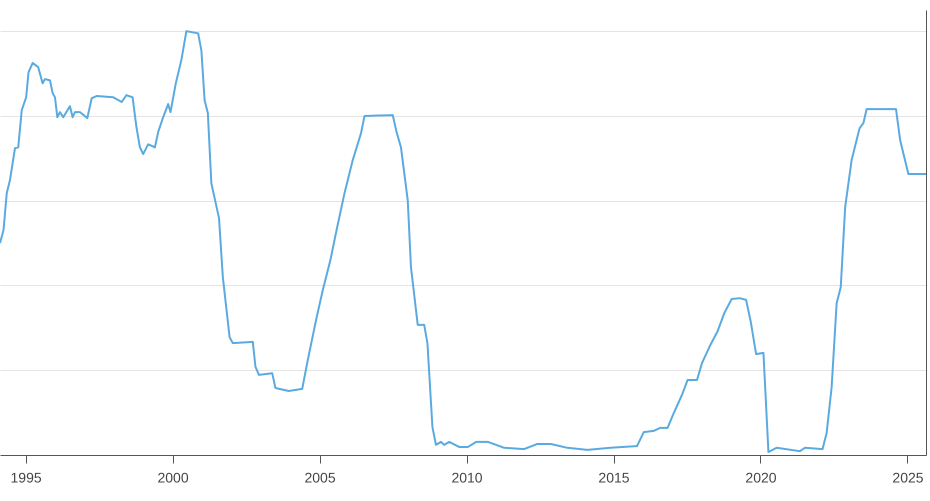  I want to click on x-tick-label: 2010, so click(467, 478).